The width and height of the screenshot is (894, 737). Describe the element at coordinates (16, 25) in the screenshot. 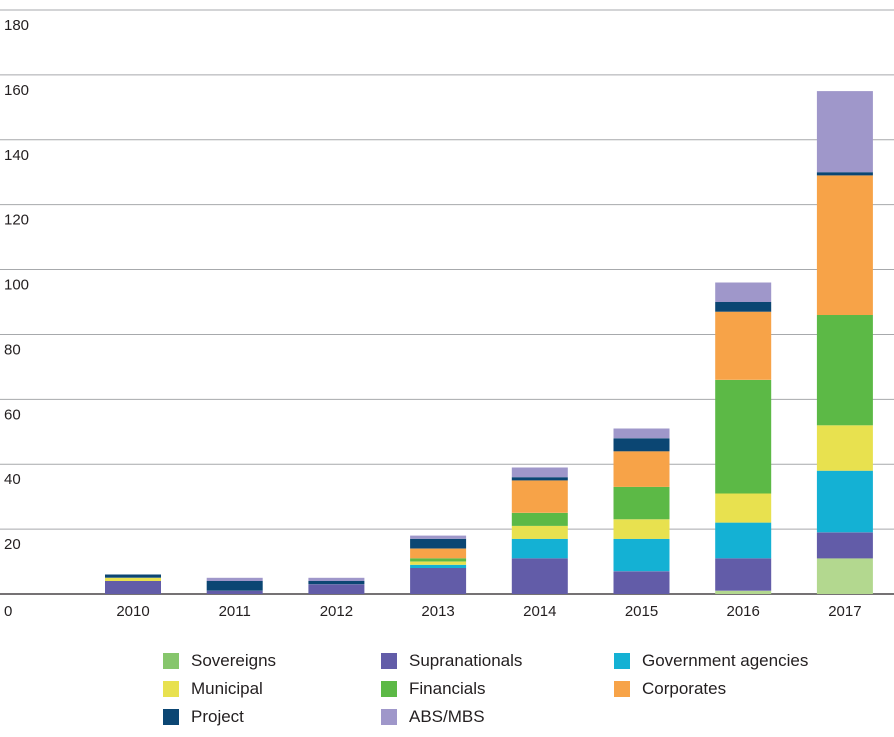

I see `y-tick-label-180: 180` at that location.